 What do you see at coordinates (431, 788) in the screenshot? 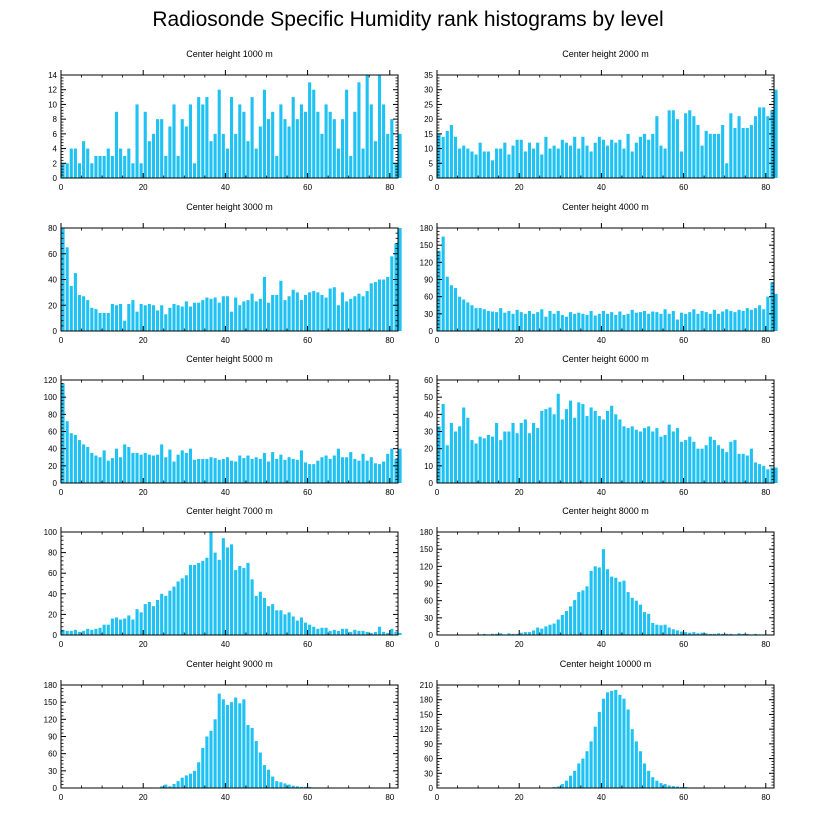
I see `y-tick-label: 0` at bounding box center [431, 788].